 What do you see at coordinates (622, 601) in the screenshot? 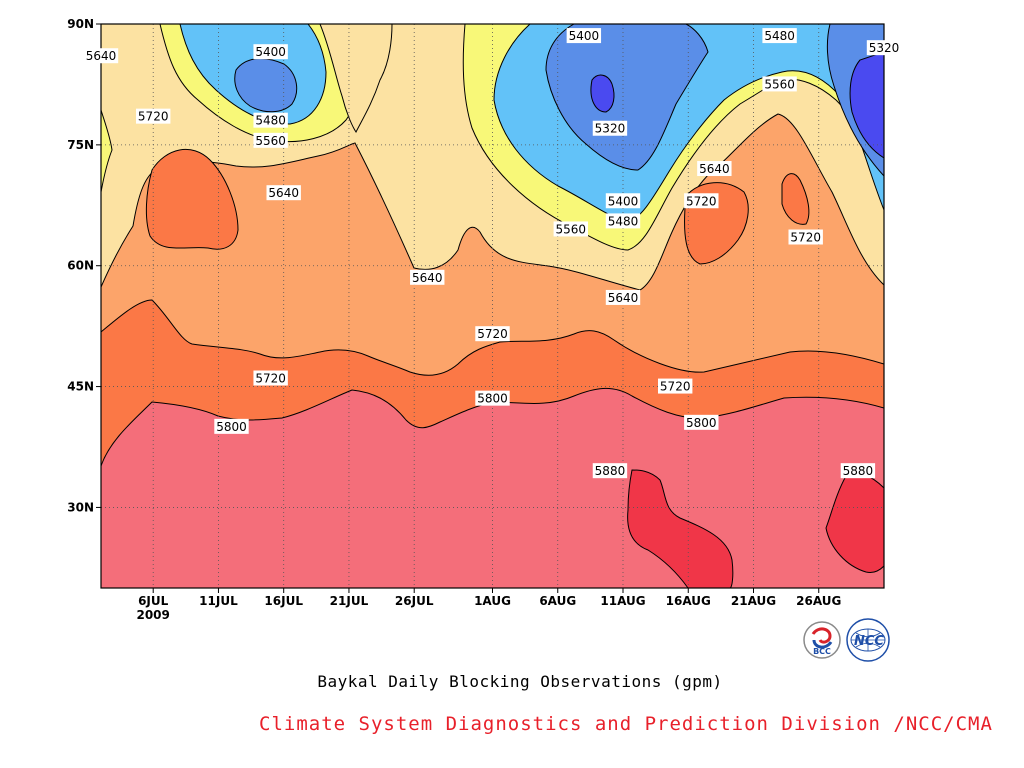
I see `x-tick-label: 11AUG` at bounding box center [622, 601].